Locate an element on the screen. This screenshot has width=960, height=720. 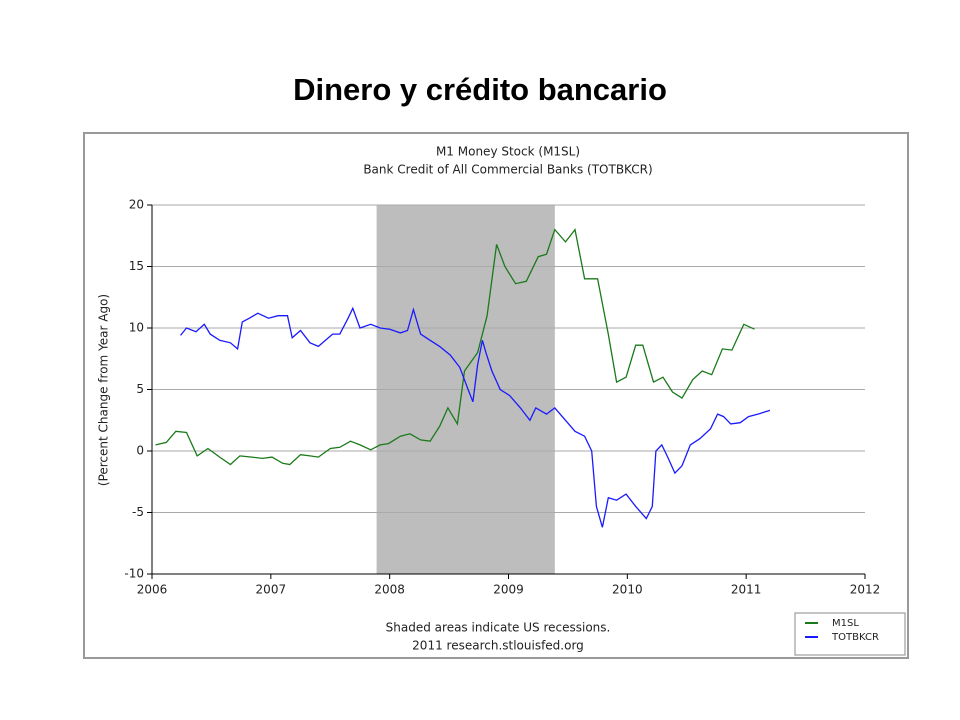
x-tick-label: 2007 is located at coordinates (271, 590).